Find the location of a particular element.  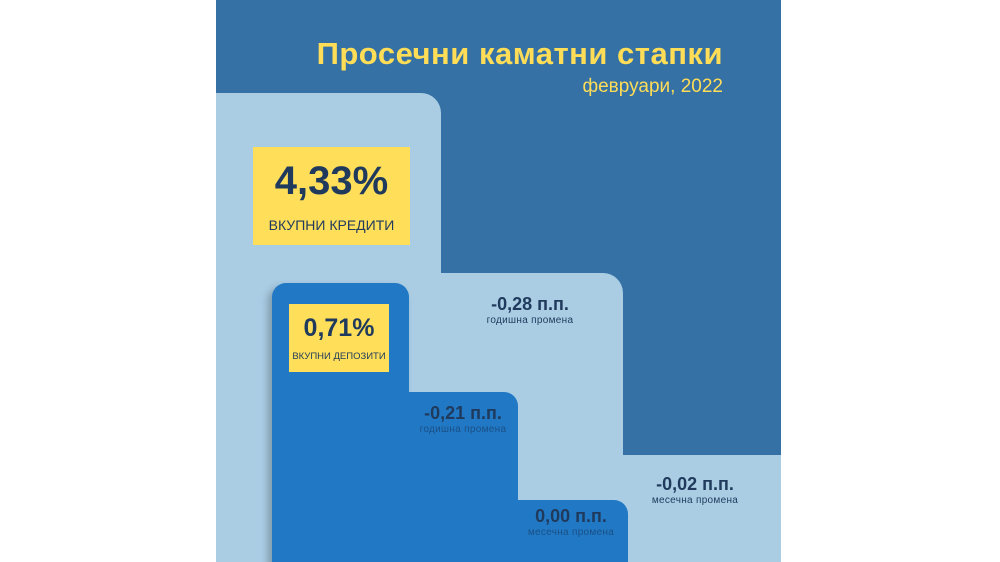

deposits-annual-change-value: -0,21 п.п. is located at coordinates (463, 413).